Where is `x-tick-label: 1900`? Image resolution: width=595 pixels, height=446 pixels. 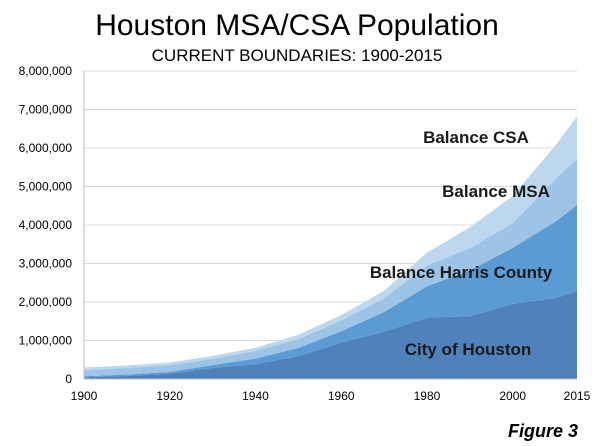
x-tick-label: 1900 is located at coordinates (84, 396).